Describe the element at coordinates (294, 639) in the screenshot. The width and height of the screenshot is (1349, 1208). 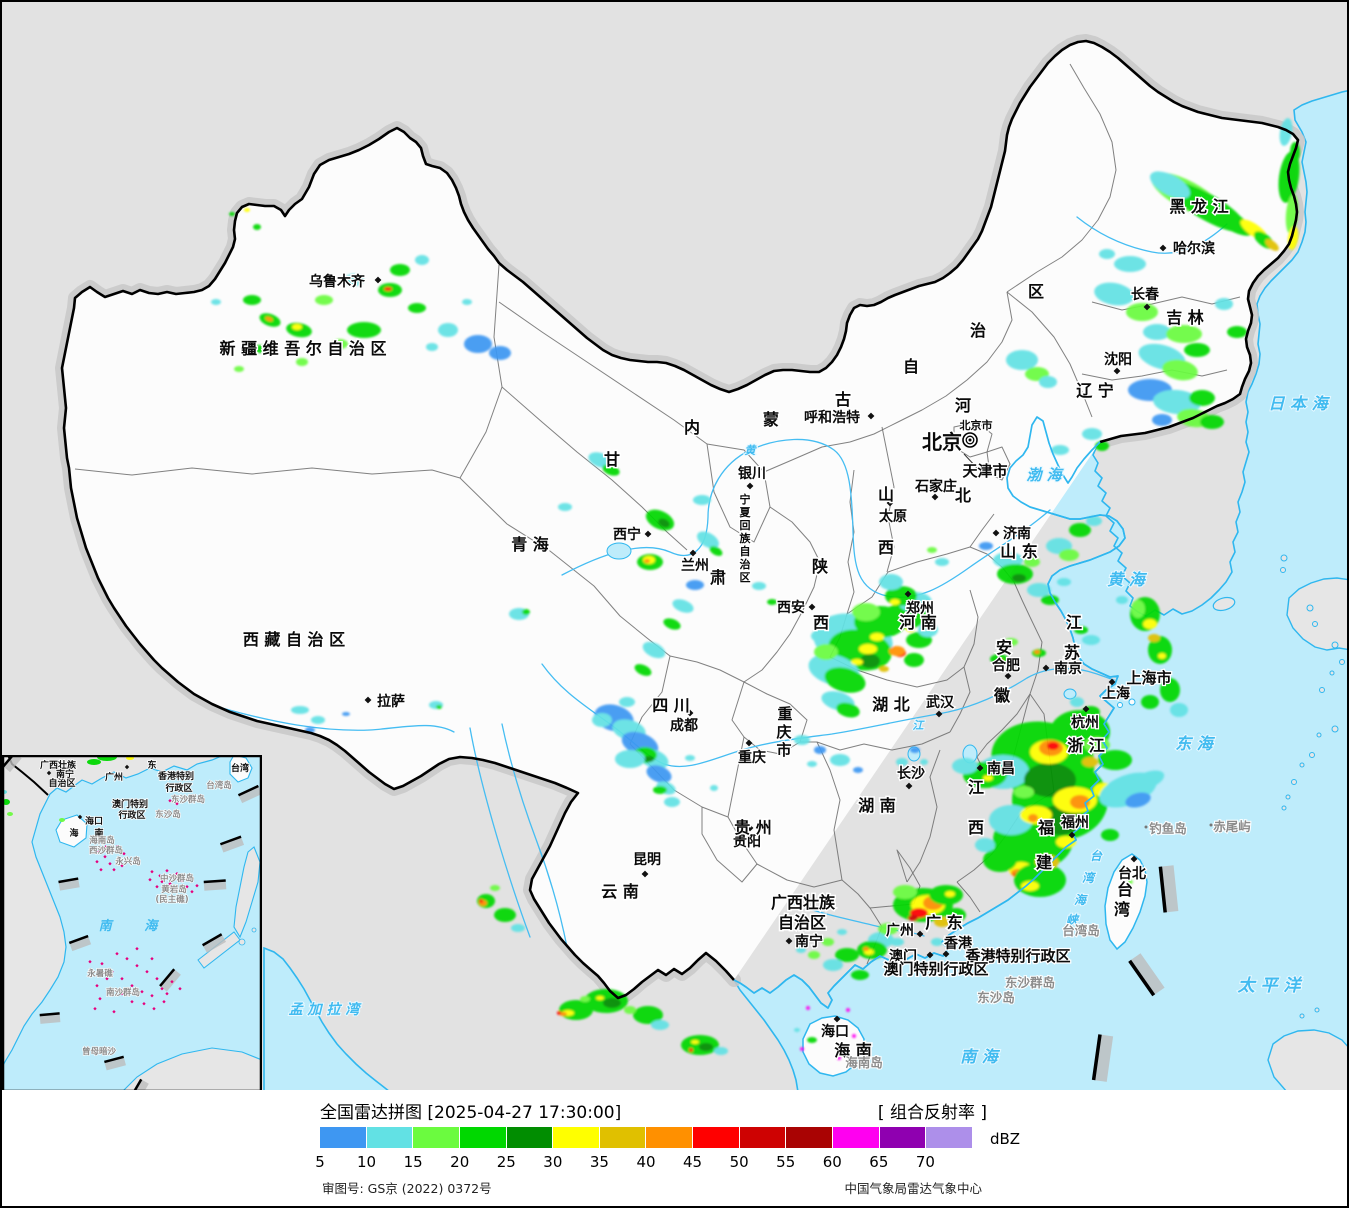
I see `province-label: 西 藏 自 治 区` at that location.